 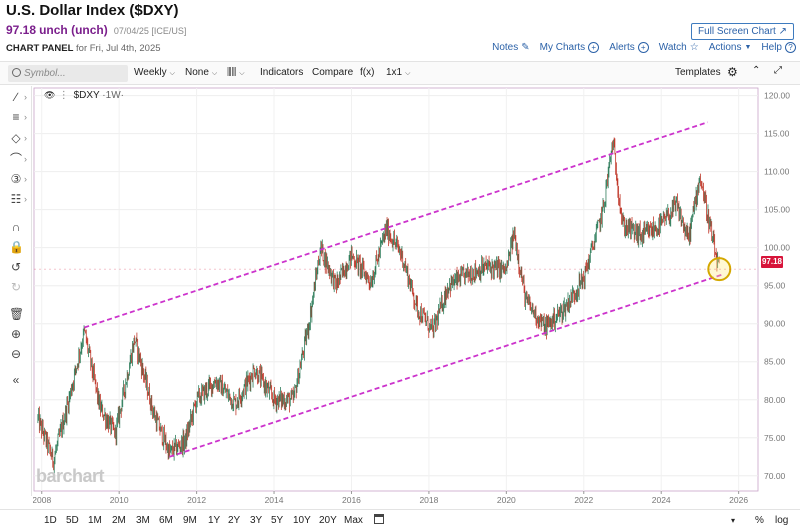 I want to click on trash-icon: 🗑, so click(x=17, y=314).